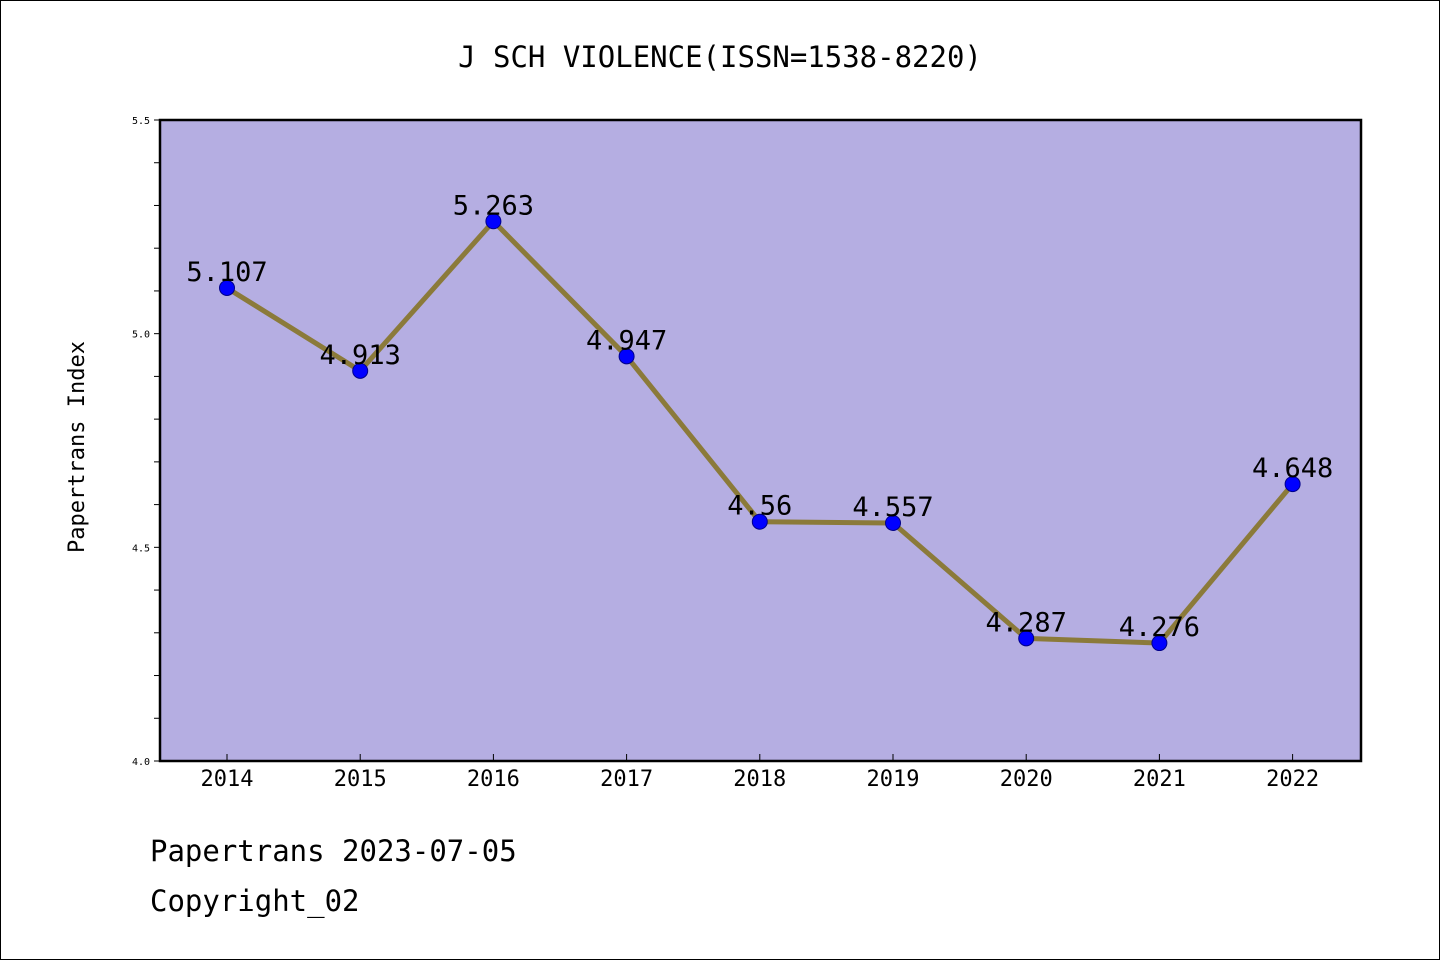  What do you see at coordinates (1159, 779) in the screenshot?
I see `x-tick-label: 2021` at bounding box center [1159, 779].